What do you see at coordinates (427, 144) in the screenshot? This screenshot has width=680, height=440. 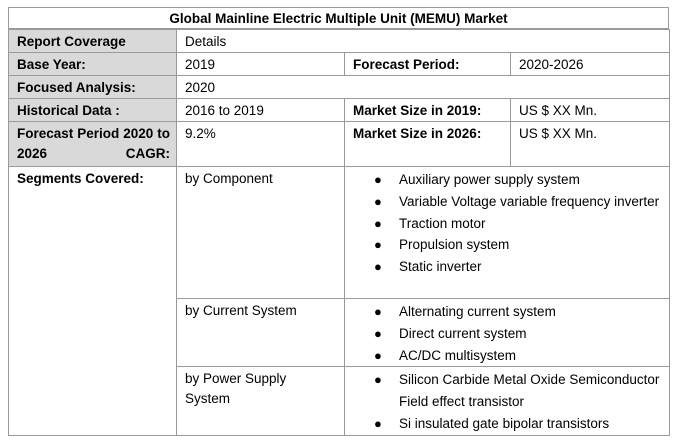 I see `market-size-2026-label: Market Size in 2026:` at bounding box center [427, 144].